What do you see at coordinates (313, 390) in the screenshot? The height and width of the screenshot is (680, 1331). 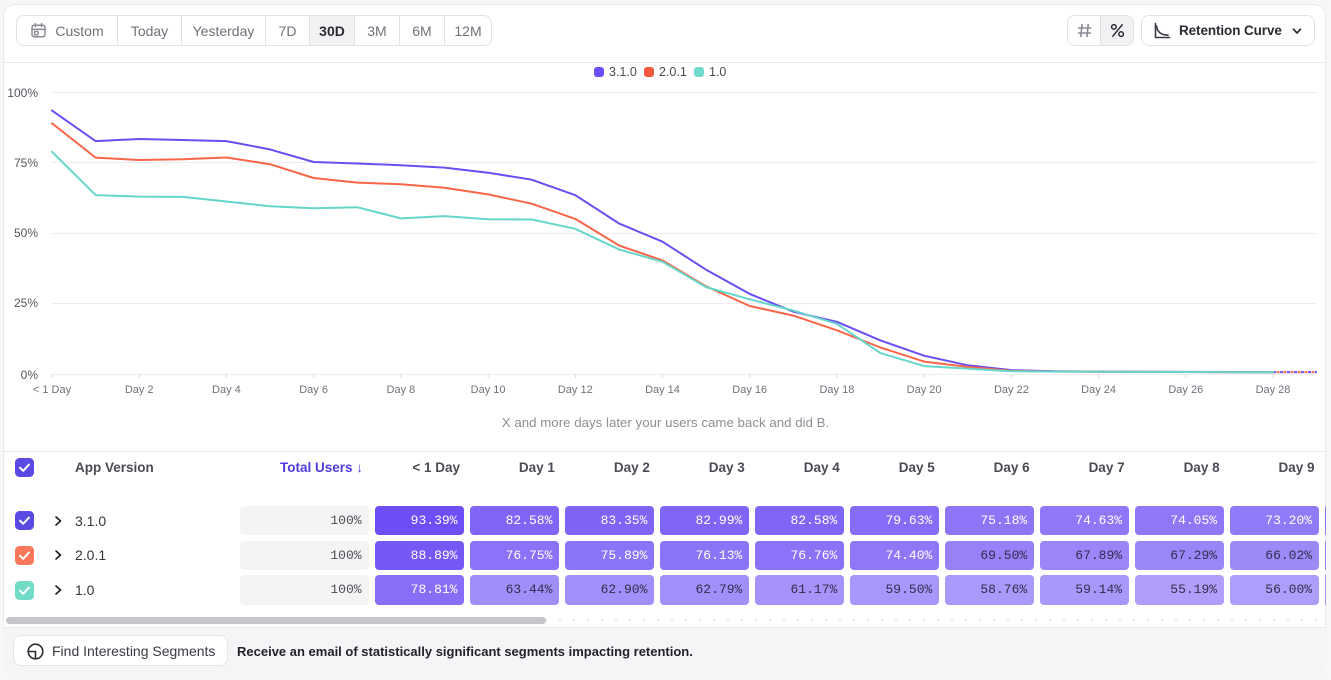 I see `svg-text: Day 6` at bounding box center [313, 390].